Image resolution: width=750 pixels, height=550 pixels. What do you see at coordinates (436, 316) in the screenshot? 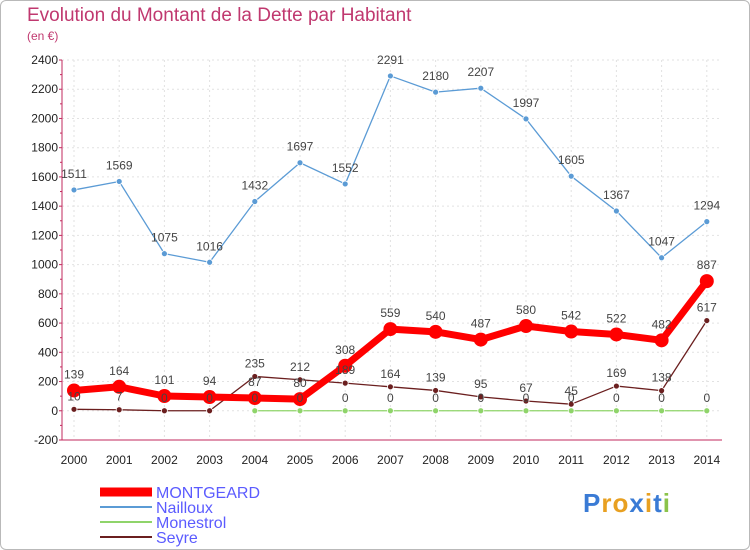
I see `data-label-montgeard: 540` at bounding box center [436, 316].